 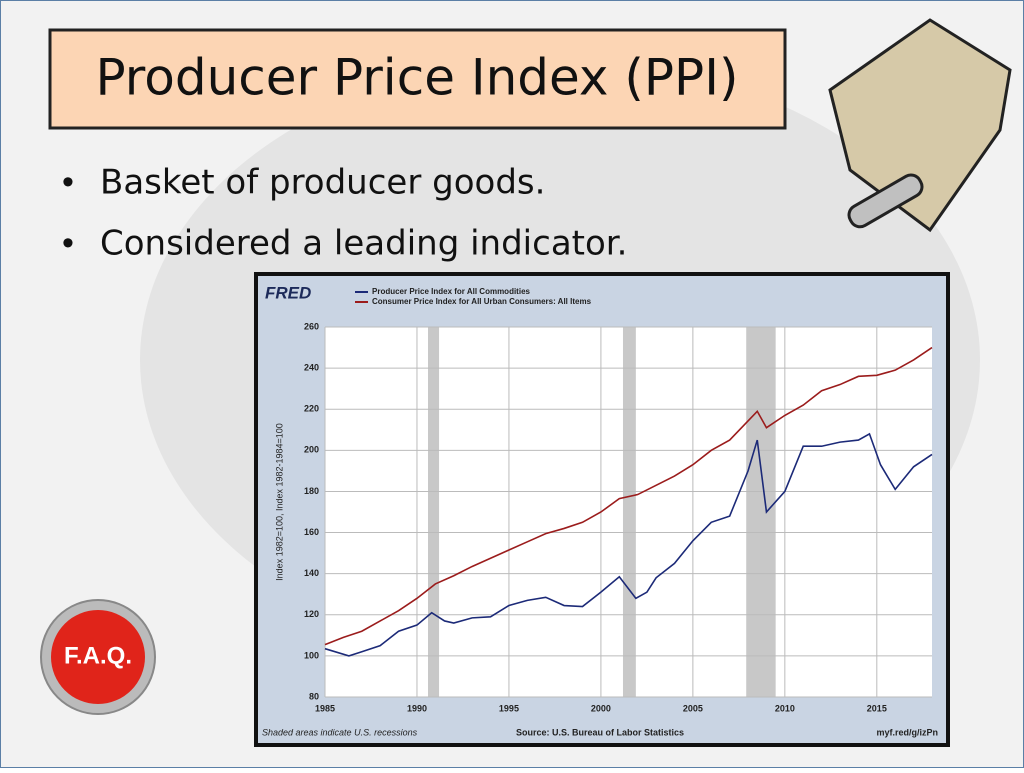 I want to click on x-tick-label: 2000, so click(x=601, y=708).